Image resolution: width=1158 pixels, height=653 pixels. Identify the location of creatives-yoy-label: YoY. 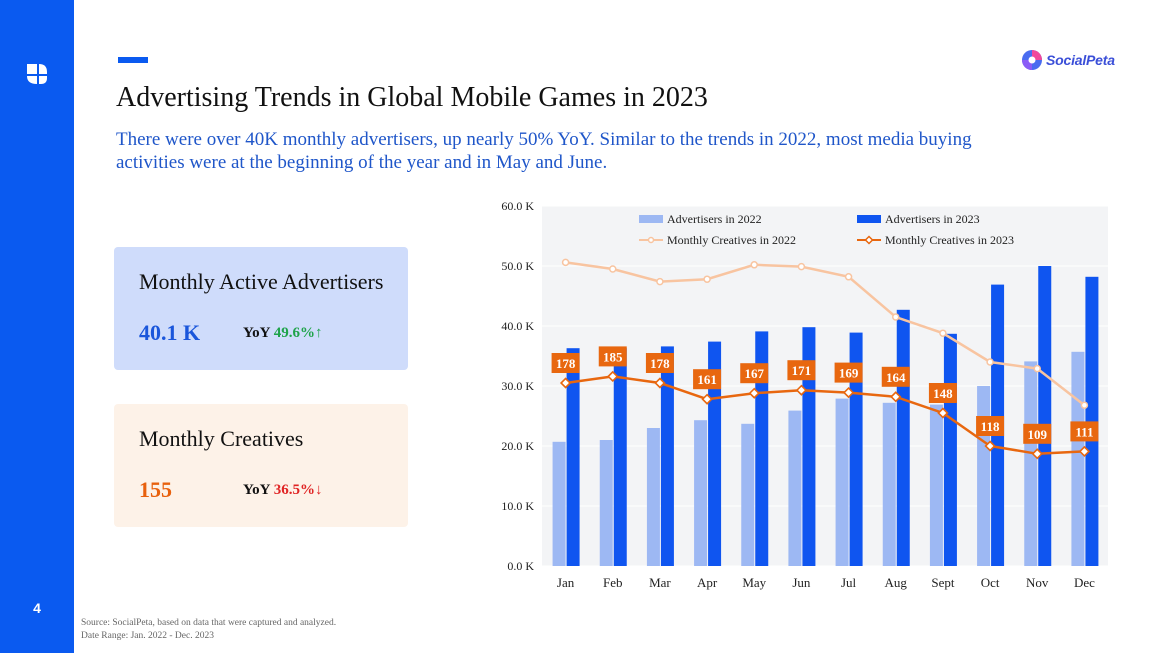
(256, 490).